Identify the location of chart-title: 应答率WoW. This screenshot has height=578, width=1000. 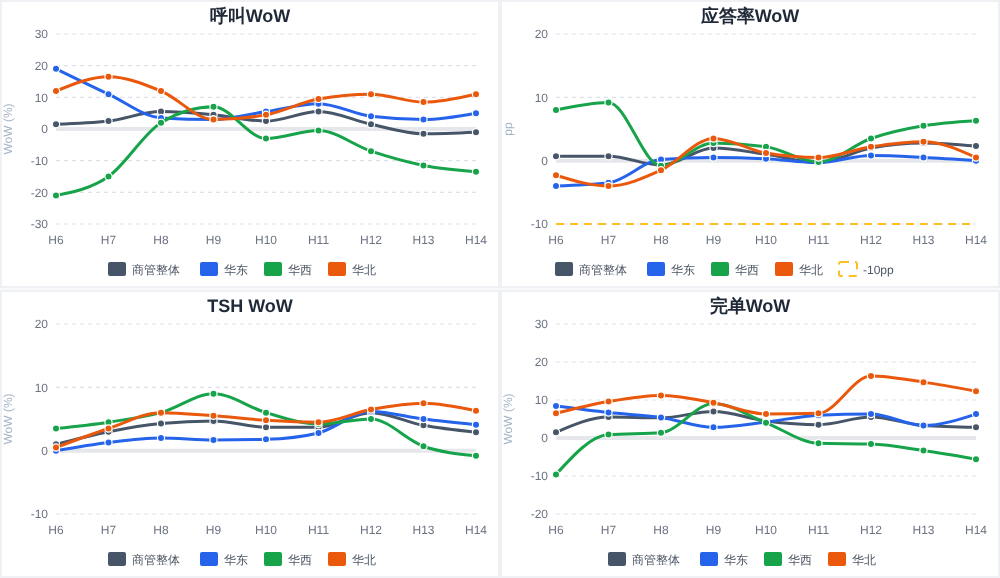
(749, 16).